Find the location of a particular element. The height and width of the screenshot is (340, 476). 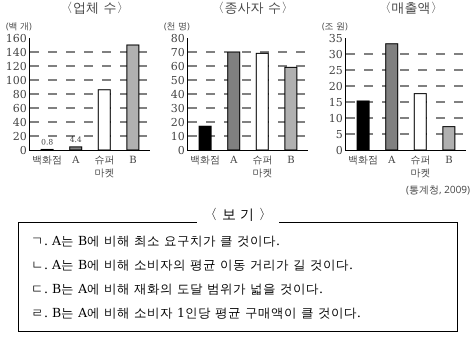

y-axis-title: (백 개) is located at coordinates (19, 25).